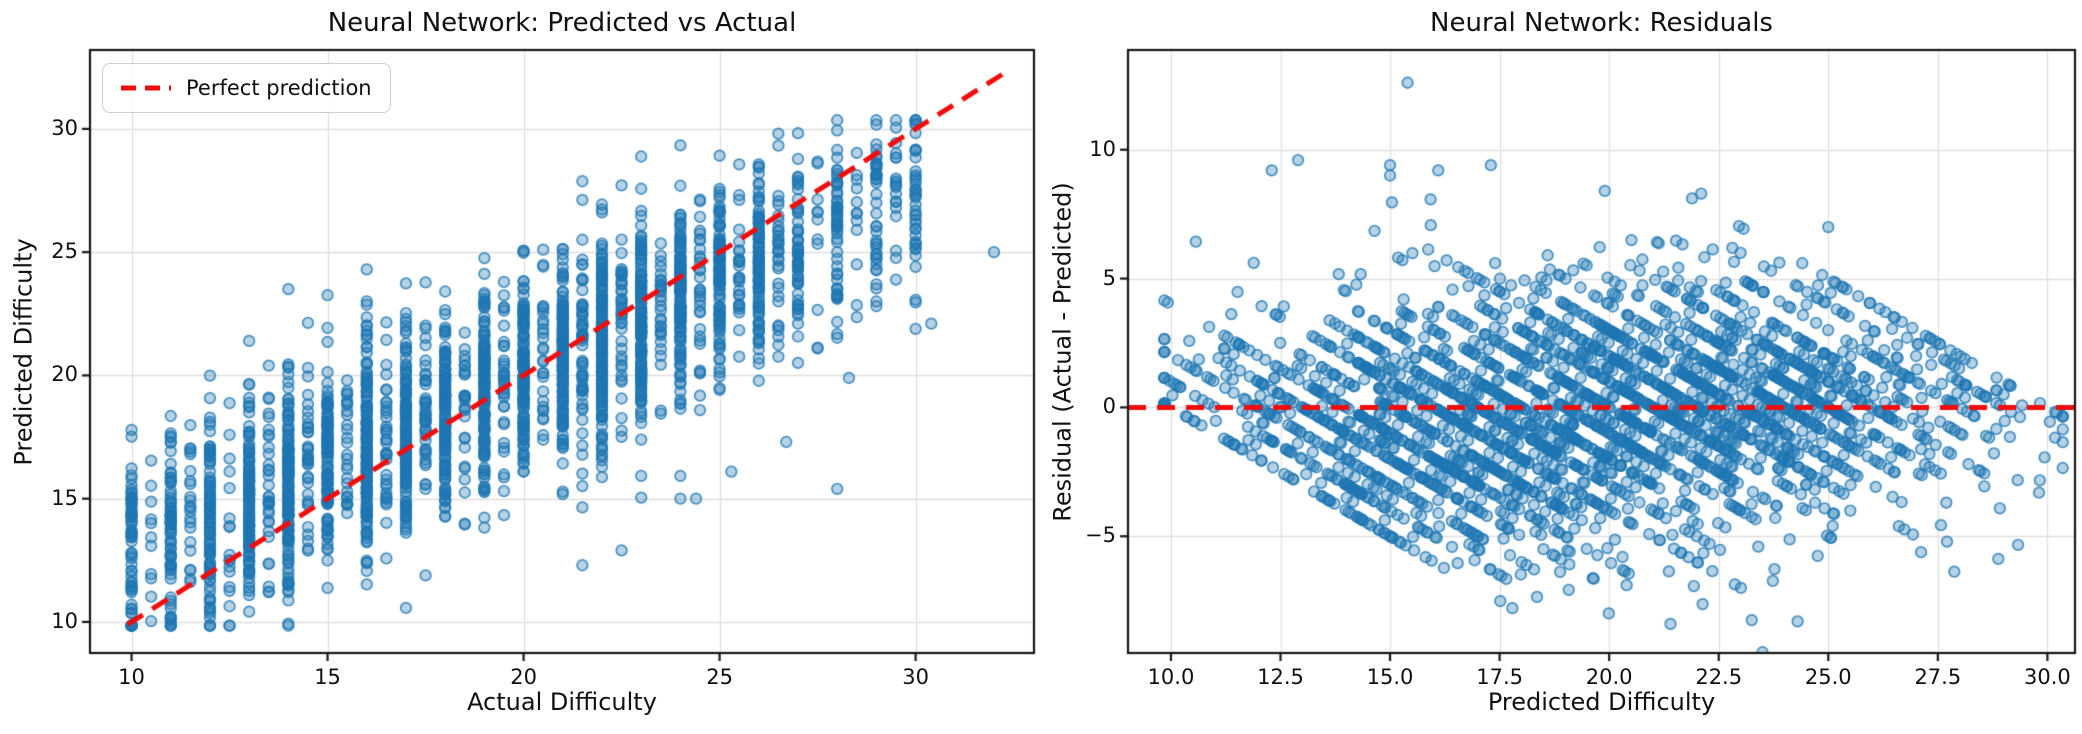  I want to click on legend: Perfect prediction, so click(246, 88).